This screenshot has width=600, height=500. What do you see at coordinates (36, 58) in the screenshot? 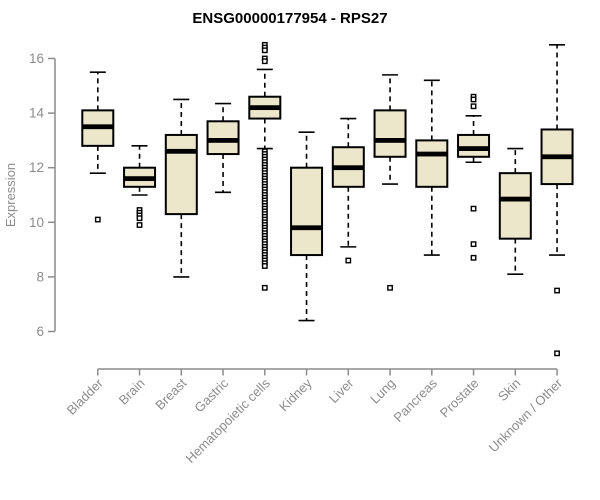
I see `y-tick-label: 16` at bounding box center [36, 58].